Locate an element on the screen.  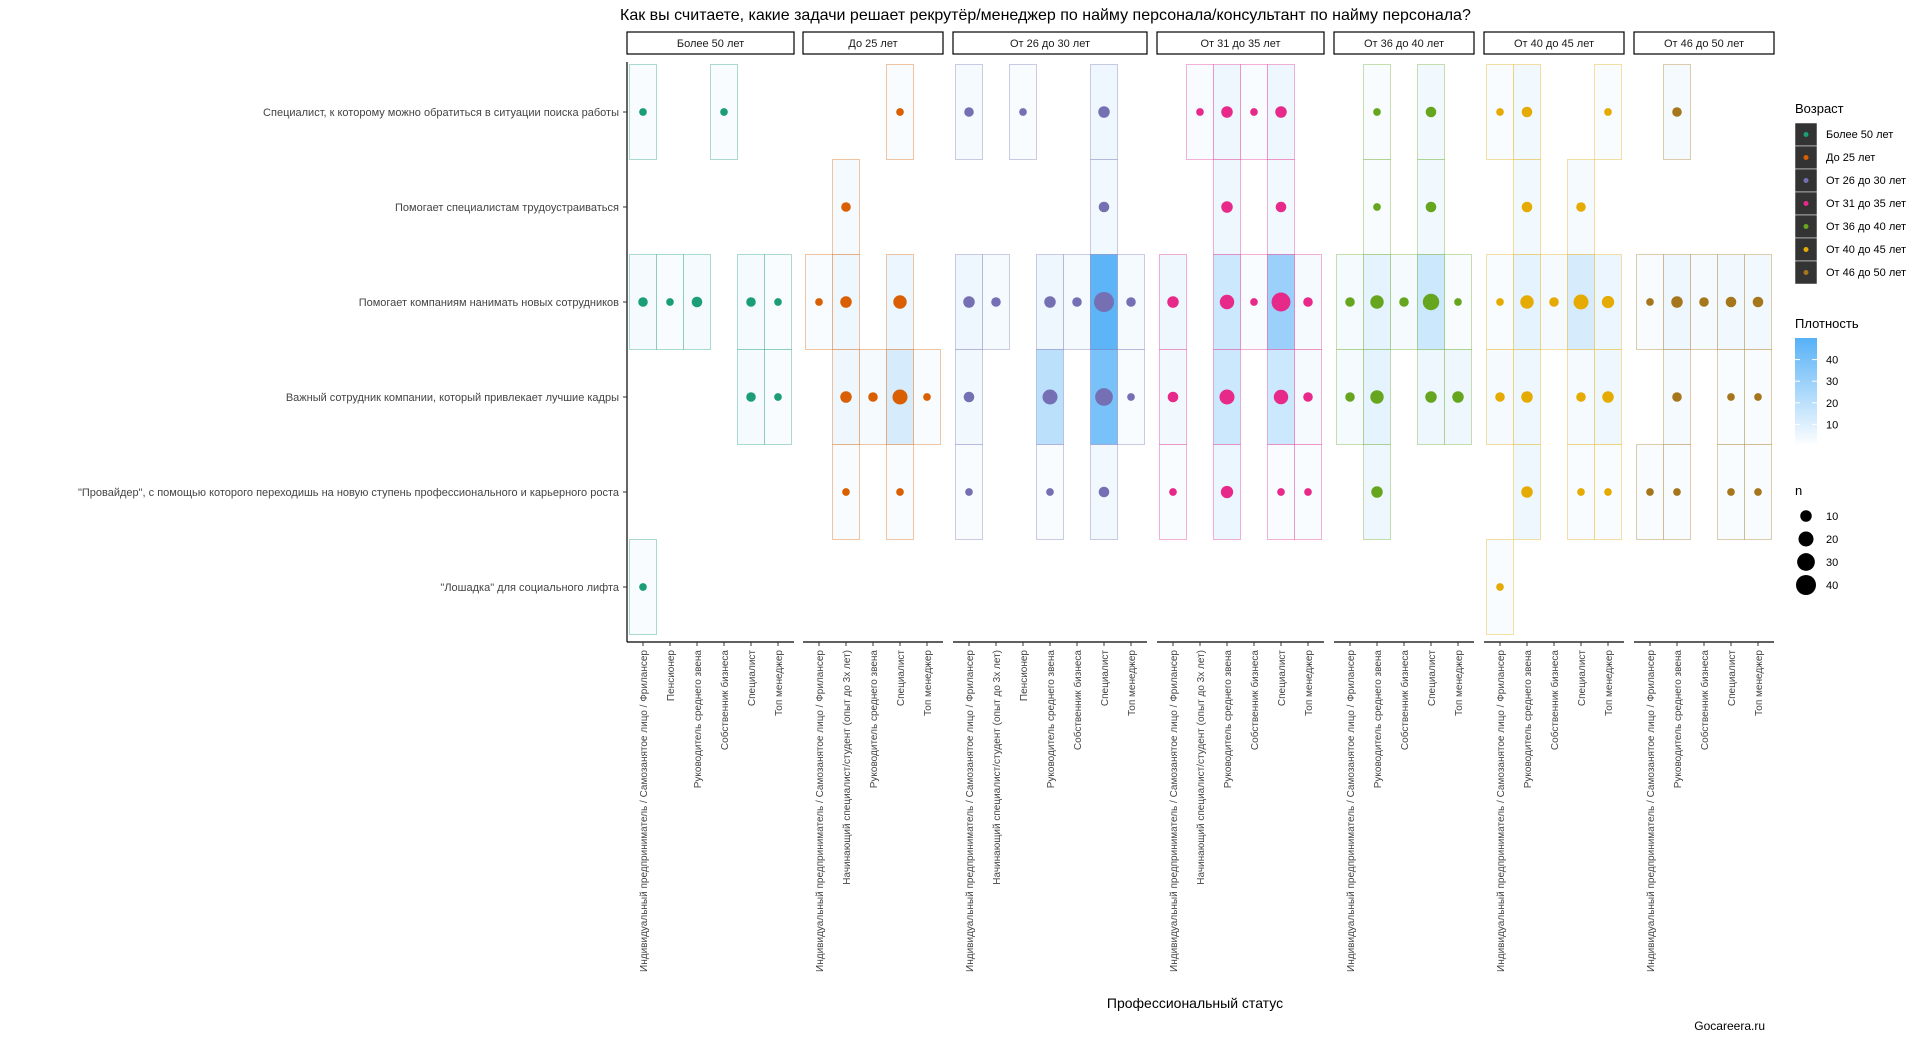
row-label: Помогает специалистам трудоустраиваться is located at coordinates (507, 208).